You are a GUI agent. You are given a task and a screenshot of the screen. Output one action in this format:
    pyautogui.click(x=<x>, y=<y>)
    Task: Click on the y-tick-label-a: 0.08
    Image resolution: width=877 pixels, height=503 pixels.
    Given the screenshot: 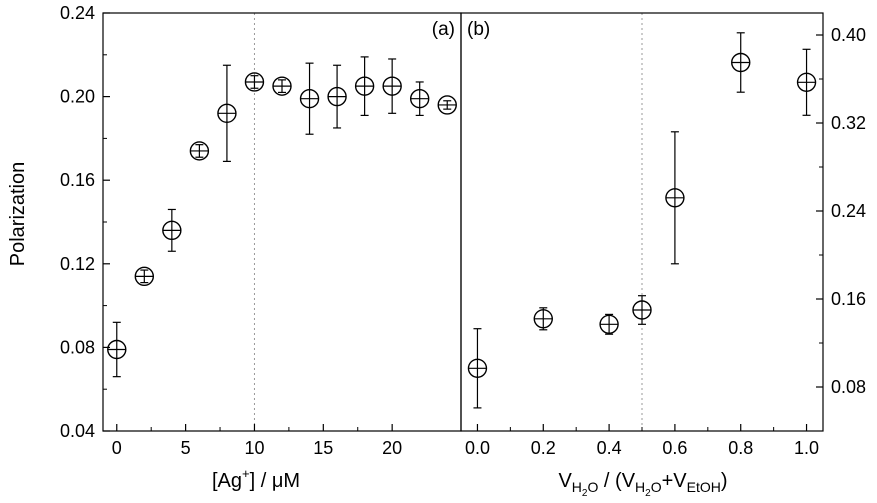 What is the action you would take?
    pyautogui.click(x=77, y=347)
    